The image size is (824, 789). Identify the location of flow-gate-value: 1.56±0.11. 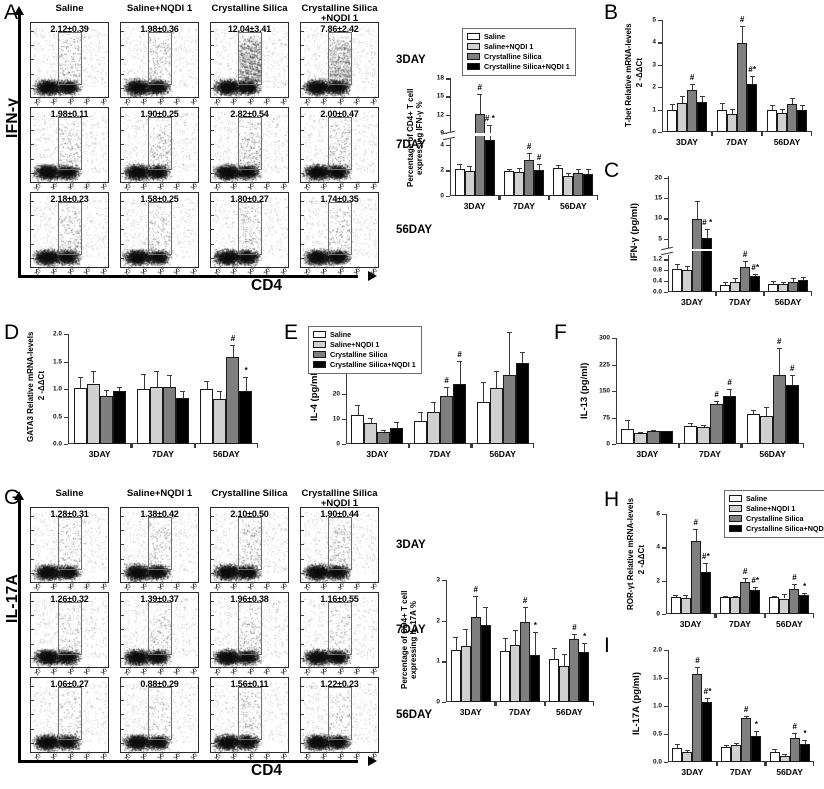
(249, 684).